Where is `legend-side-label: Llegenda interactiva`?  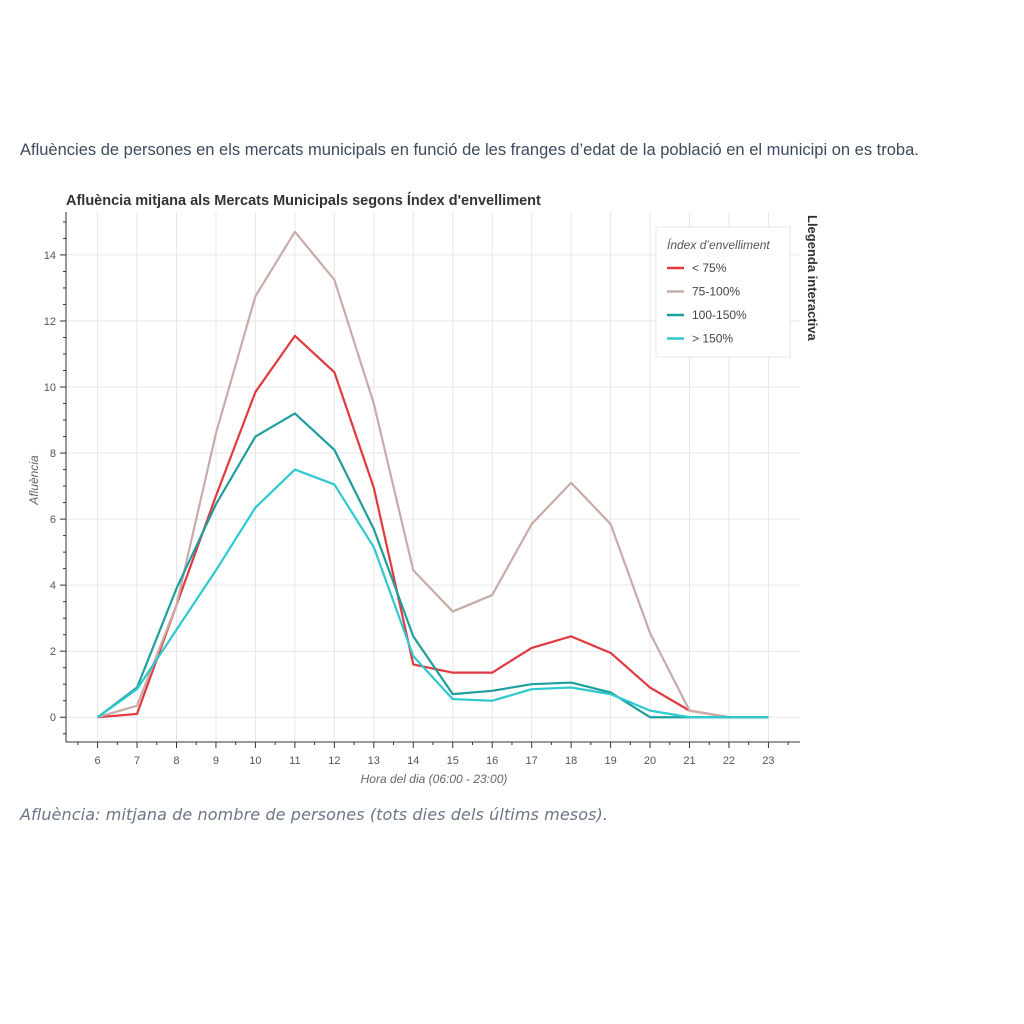
legend-side-label: Llegenda interactiva is located at coordinates (812, 278).